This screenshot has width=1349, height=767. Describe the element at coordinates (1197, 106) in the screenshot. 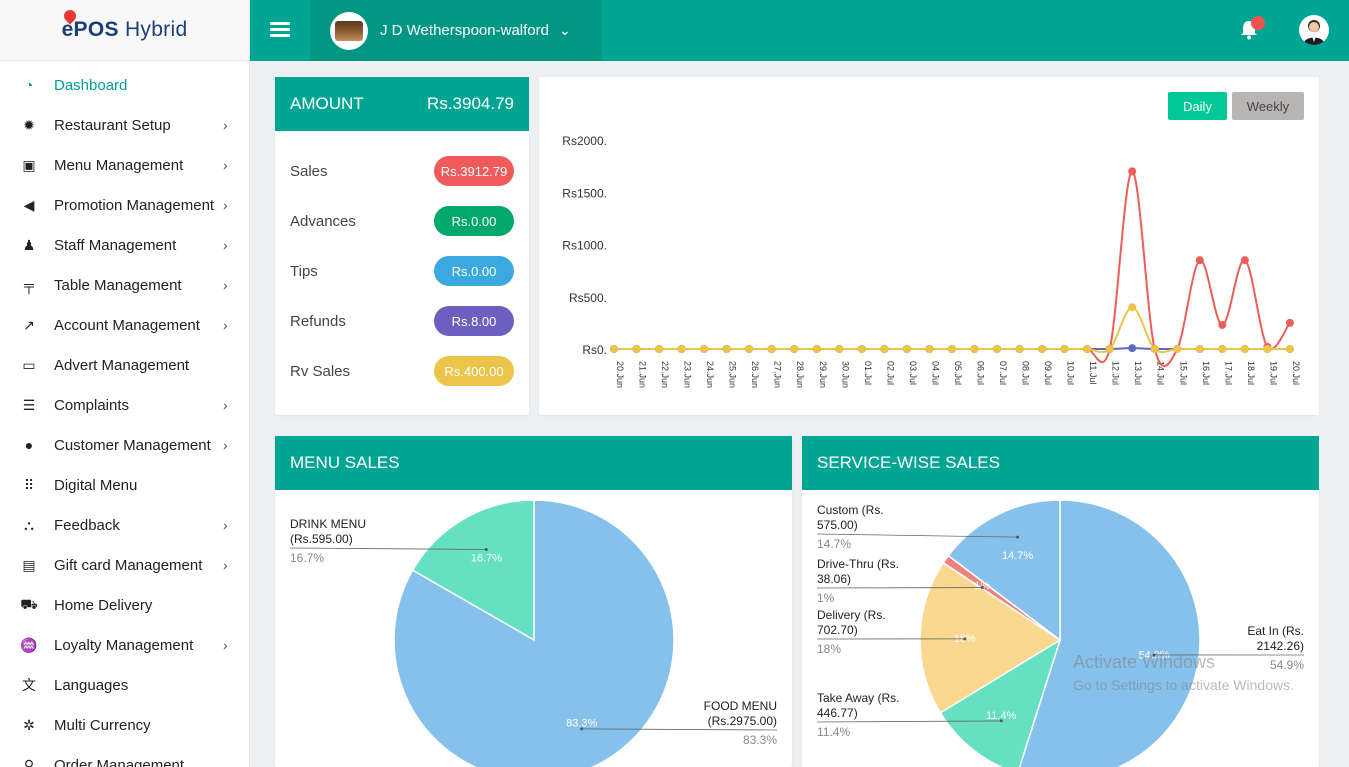

I see `daily-button: Daily` at that location.